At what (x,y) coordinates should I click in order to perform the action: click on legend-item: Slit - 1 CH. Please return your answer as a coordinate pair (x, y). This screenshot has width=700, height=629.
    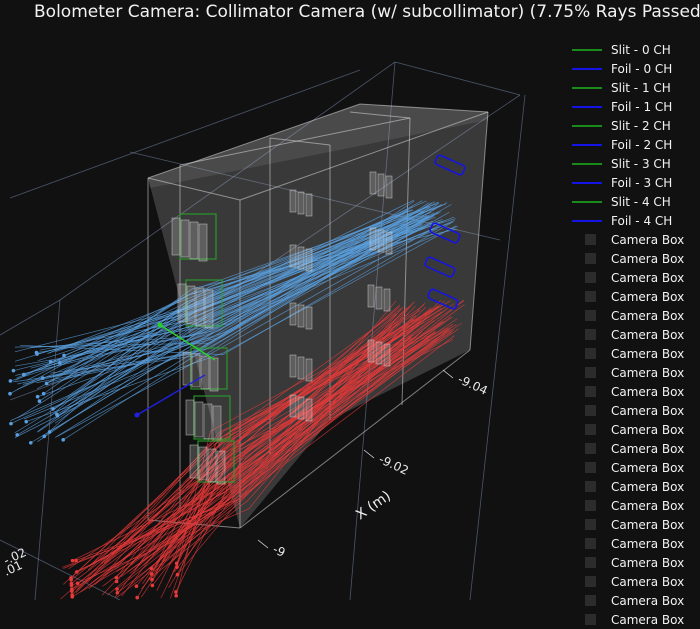
    Looking at the image, I should click on (636, 87).